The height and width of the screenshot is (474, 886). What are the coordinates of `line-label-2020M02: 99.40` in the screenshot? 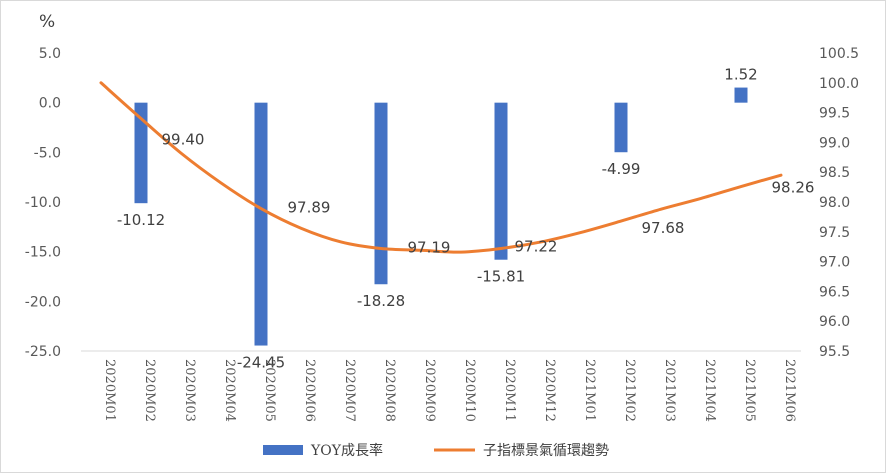 It's located at (183, 140).